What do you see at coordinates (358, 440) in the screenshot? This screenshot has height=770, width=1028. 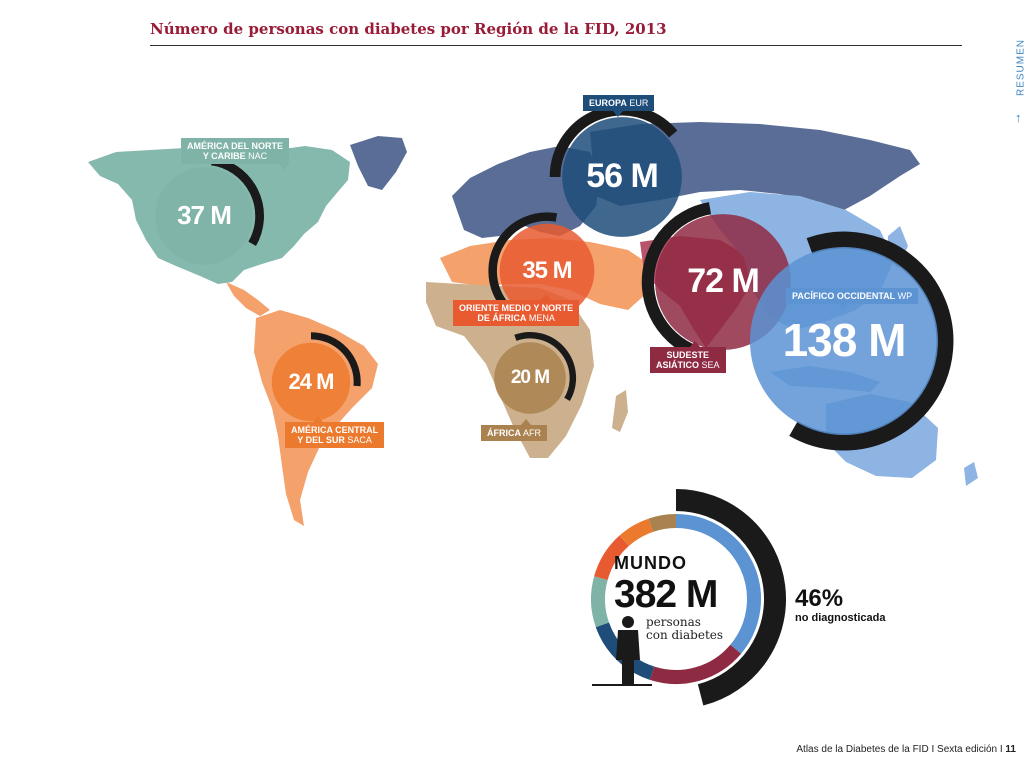 I see `region-code: SACA` at bounding box center [358, 440].